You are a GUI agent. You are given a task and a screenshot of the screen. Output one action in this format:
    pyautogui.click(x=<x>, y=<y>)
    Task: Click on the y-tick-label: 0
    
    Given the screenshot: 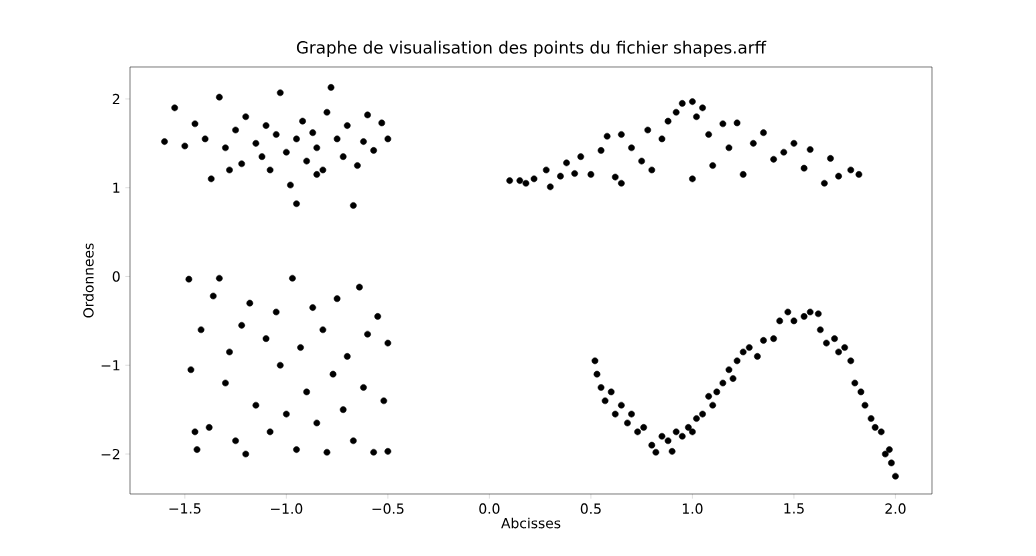 What is the action you would take?
    pyautogui.click(x=116, y=276)
    